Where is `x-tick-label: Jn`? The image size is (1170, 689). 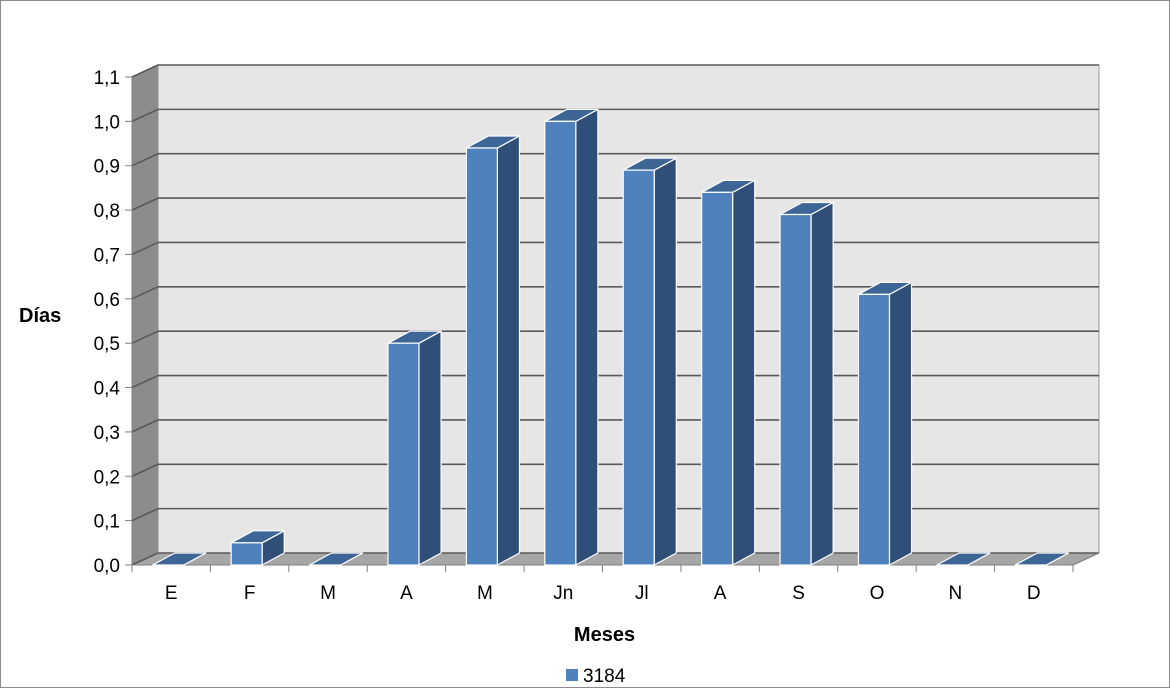 x-tick-label: Jn is located at coordinates (563, 593).